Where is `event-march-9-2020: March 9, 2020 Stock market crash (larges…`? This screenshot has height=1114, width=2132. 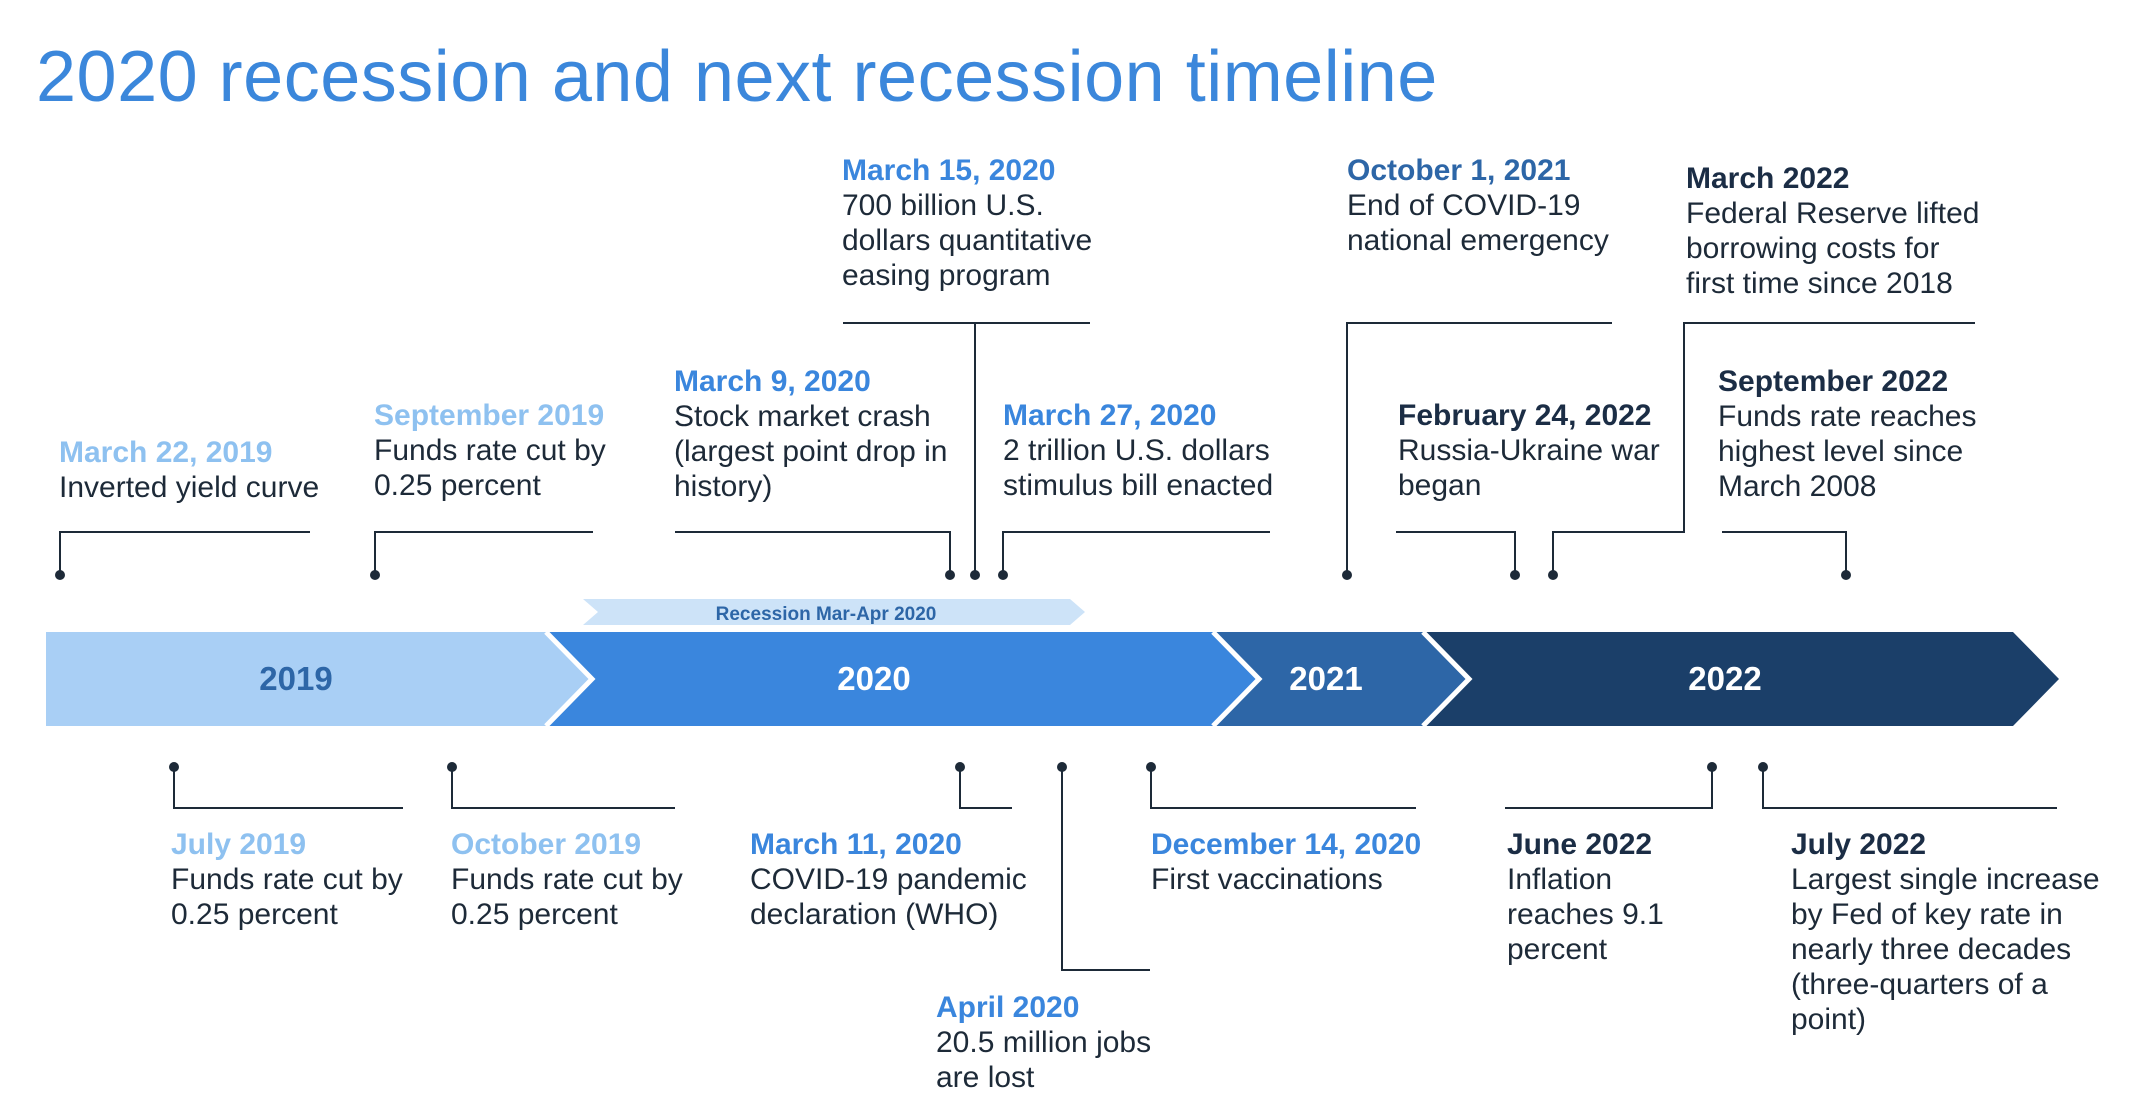 event-march-9-2020: March 9, 2020 Stock market crash (larges… is located at coordinates (811, 434).